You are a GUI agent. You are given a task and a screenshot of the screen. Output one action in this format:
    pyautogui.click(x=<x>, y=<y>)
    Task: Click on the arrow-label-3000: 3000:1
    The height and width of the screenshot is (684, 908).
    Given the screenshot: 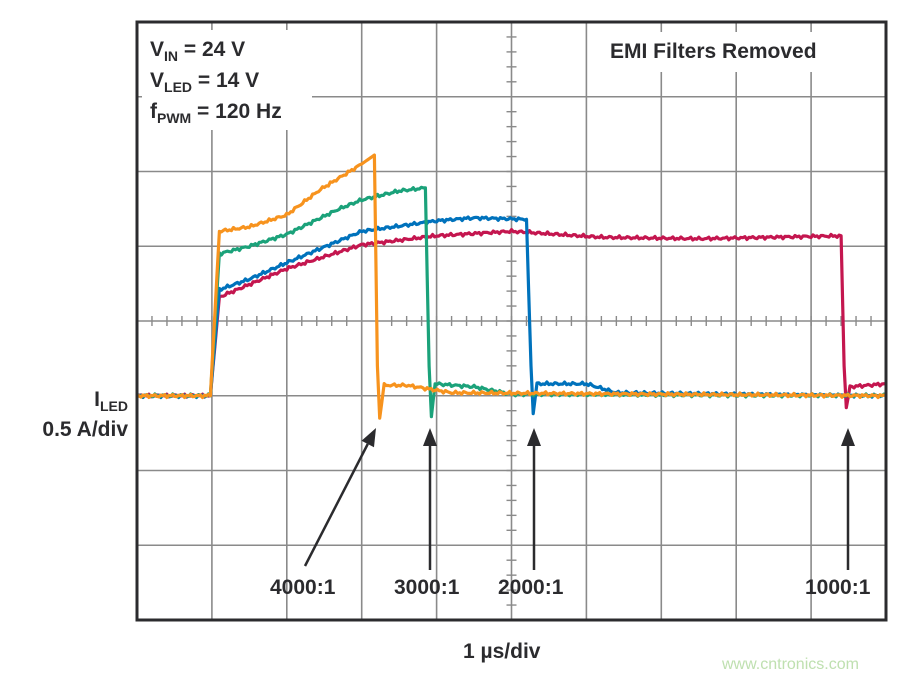 What is the action you would take?
    pyautogui.click(x=427, y=587)
    